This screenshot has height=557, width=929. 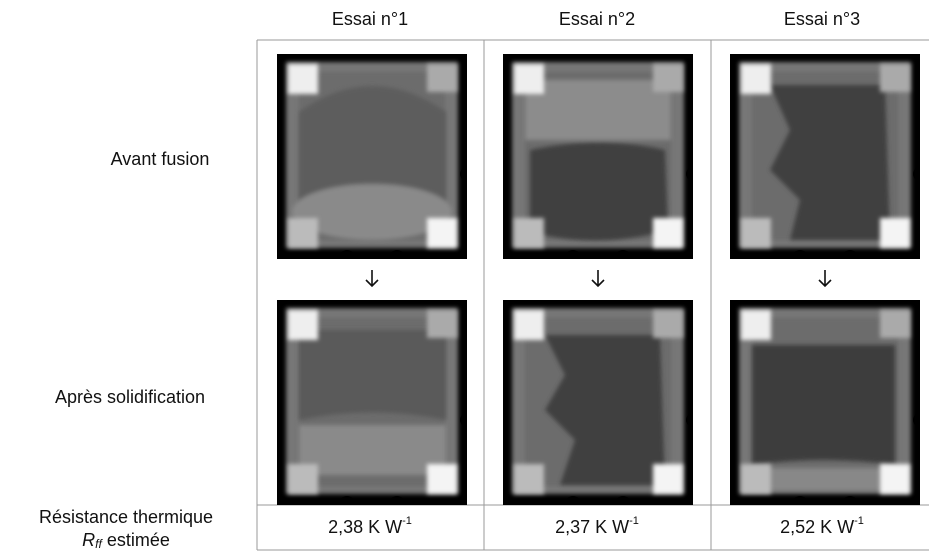 What do you see at coordinates (160, 159) in the screenshot?
I see `row-label: Avant fusion` at bounding box center [160, 159].